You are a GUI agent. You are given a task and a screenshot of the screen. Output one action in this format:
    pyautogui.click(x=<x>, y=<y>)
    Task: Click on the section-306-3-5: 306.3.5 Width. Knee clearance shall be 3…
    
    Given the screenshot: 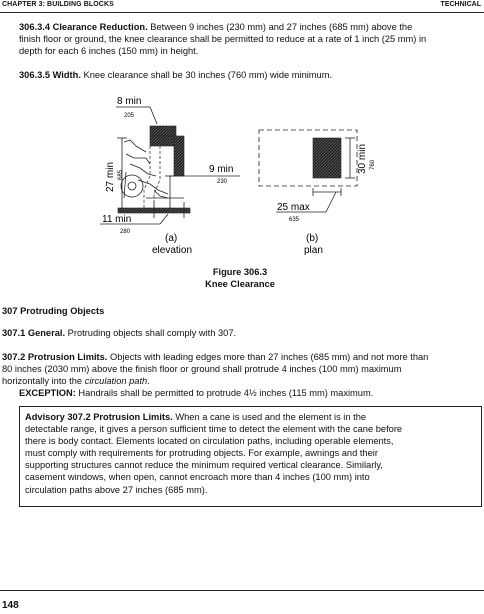 What is the action you would take?
    pyautogui.click(x=250, y=75)
    